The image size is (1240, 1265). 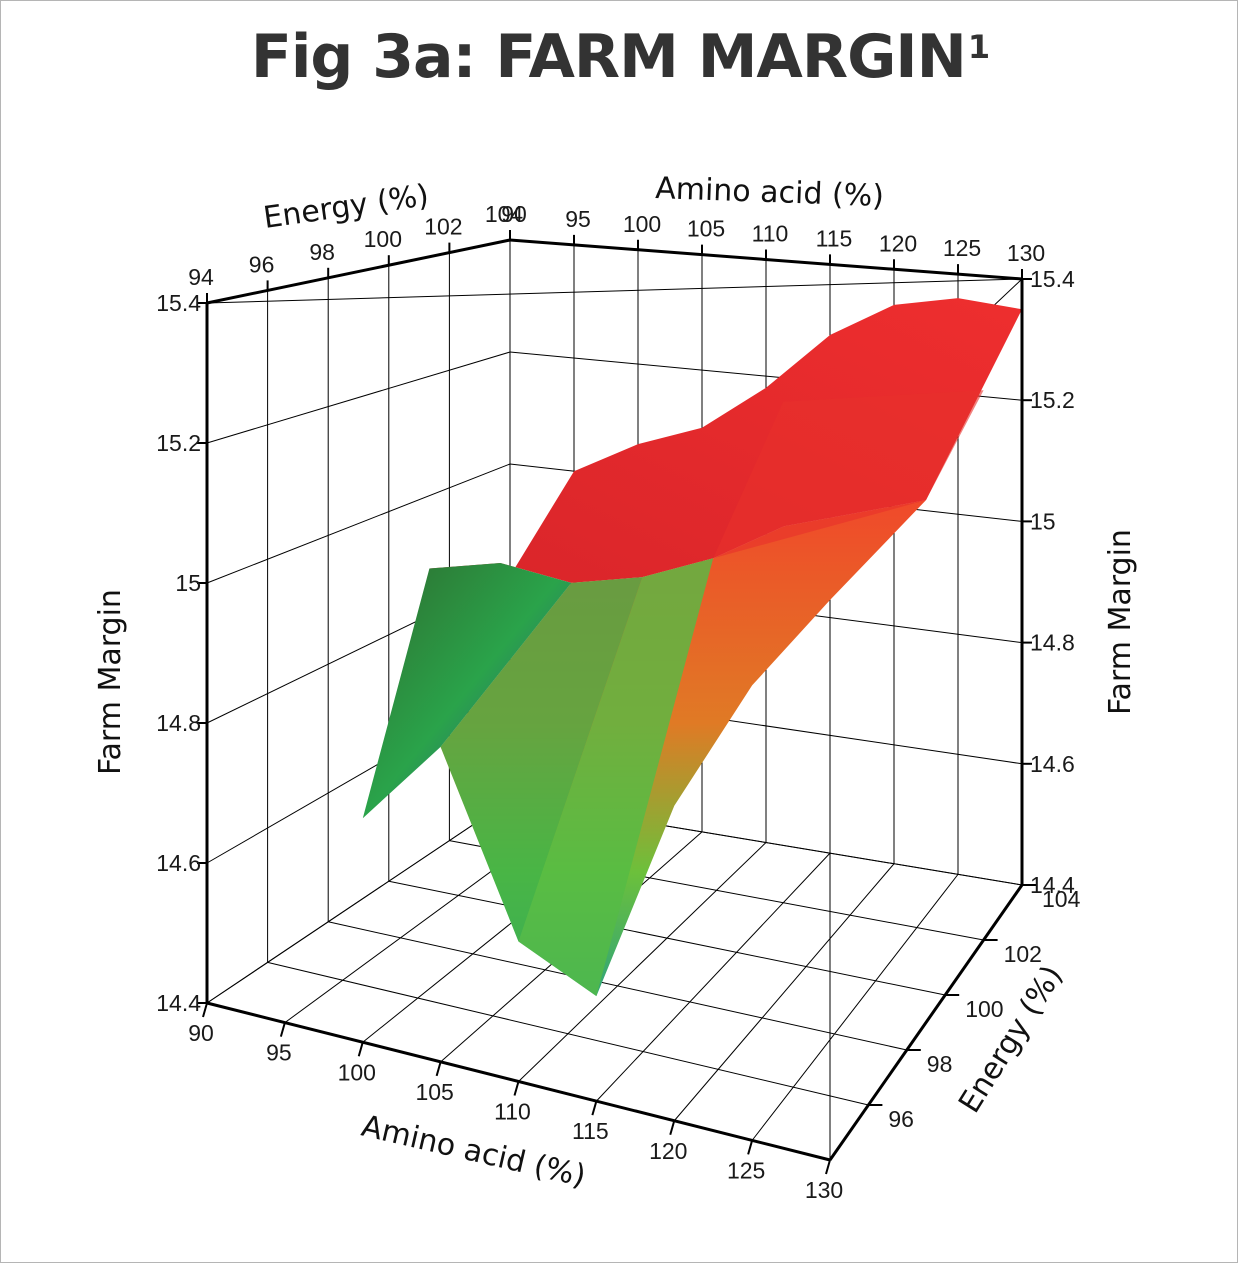 What do you see at coordinates (358, 271) in the screenshot?
I see `y-axis-top` at bounding box center [358, 271].